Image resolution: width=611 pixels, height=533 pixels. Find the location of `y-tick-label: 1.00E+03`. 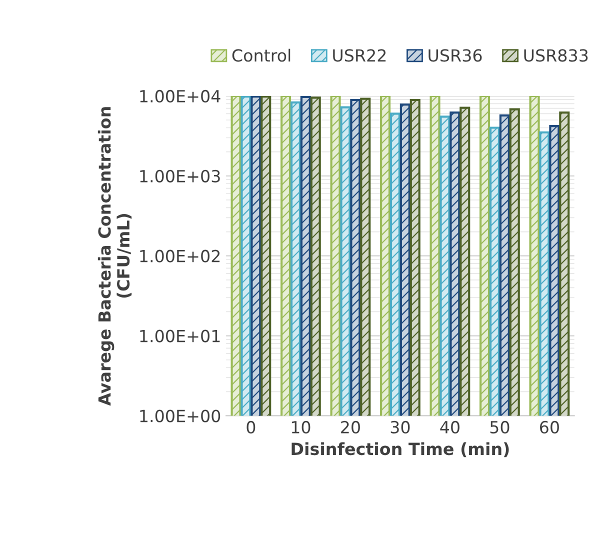

y-tick-label: 1.00E+03 is located at coordinates (180, 176).